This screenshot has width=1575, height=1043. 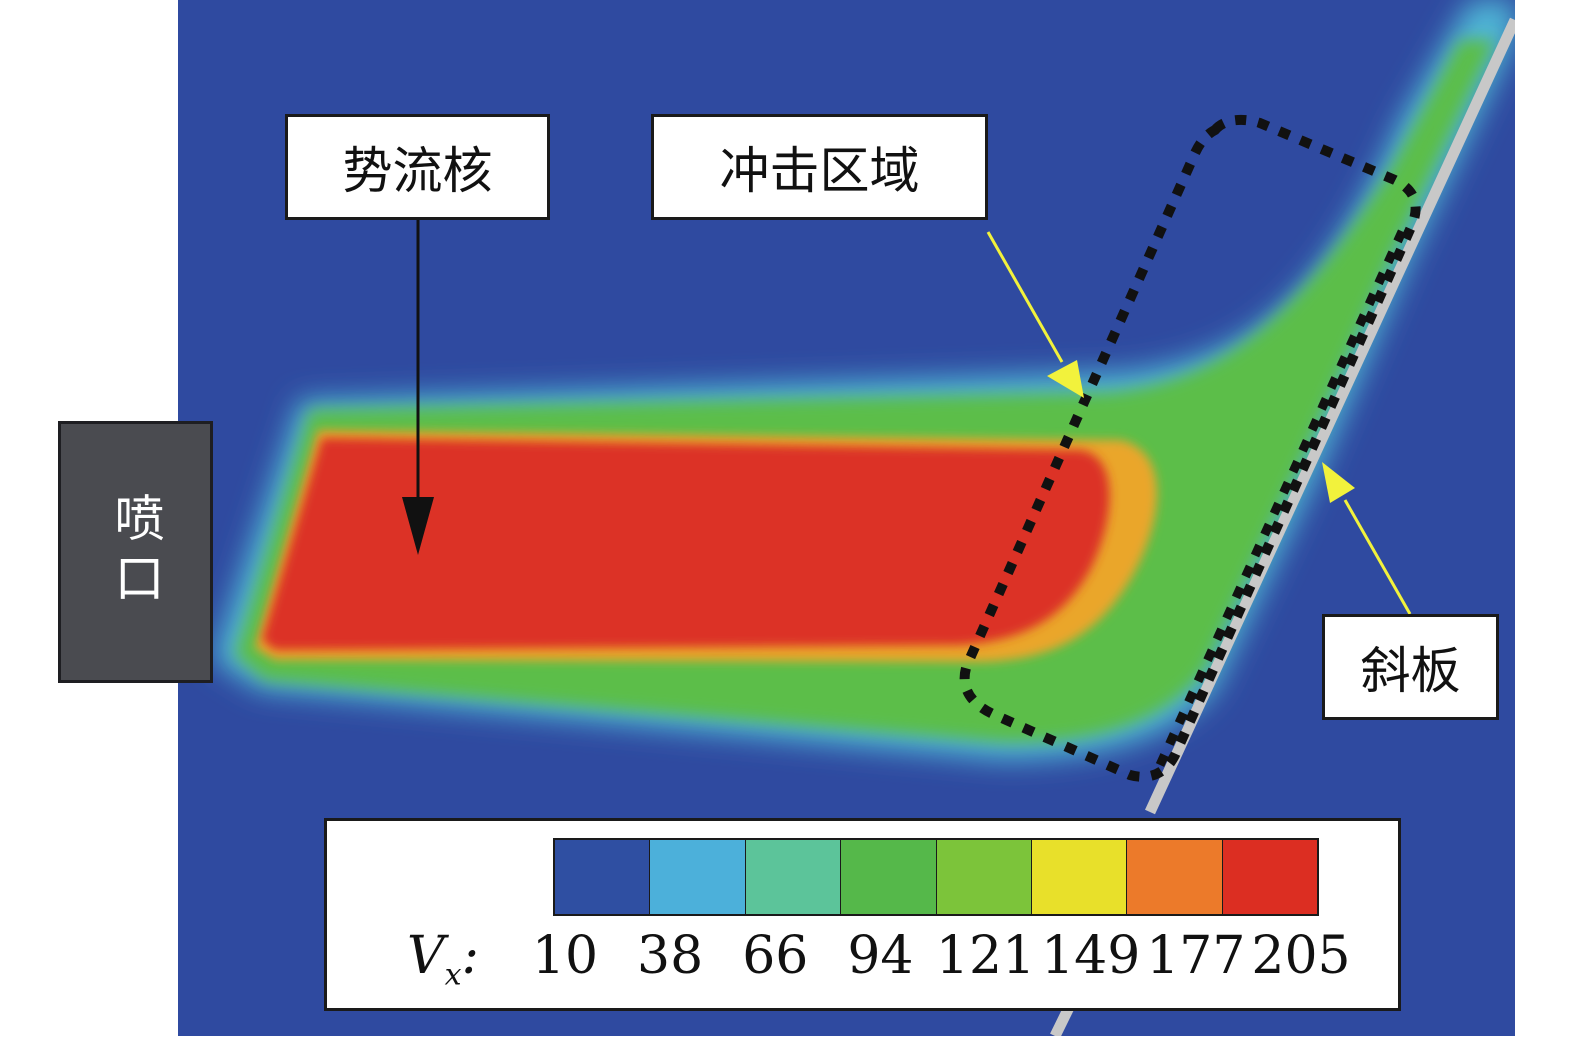 I want to click on potential-core-label: 势流核, so click(x=417, y=167).